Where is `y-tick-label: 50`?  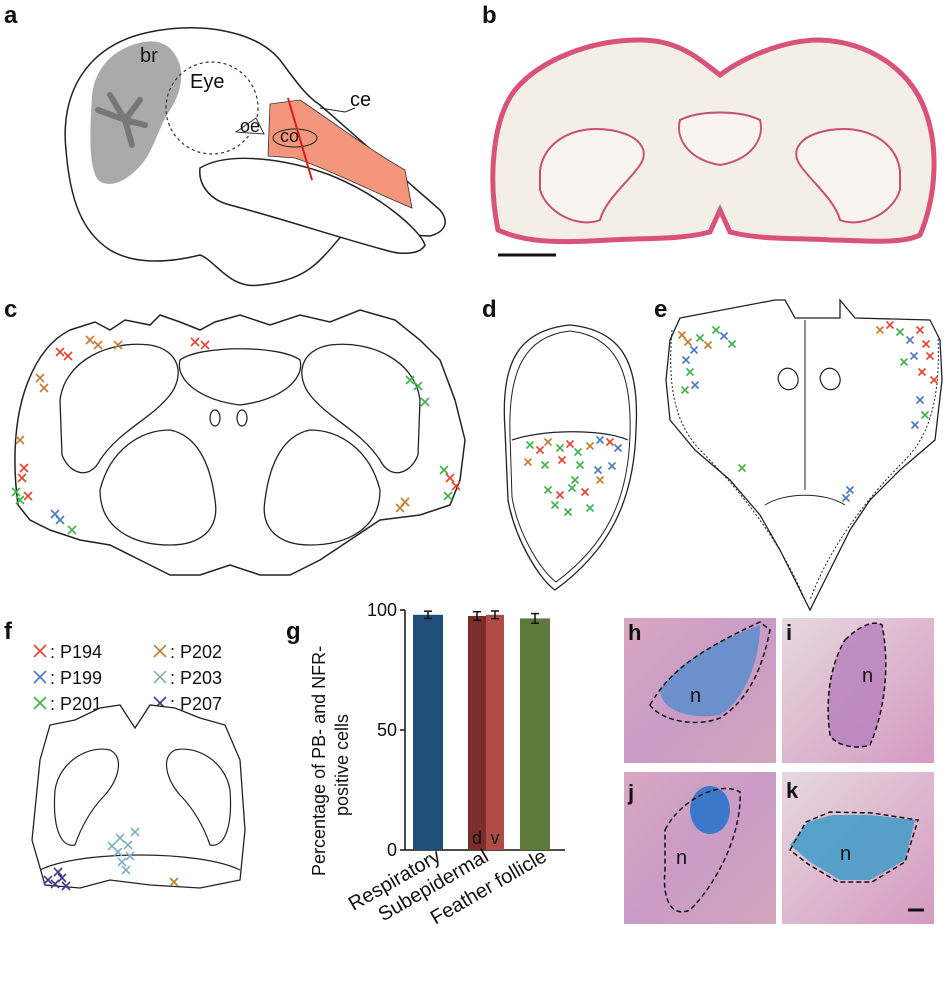
y-tick-label: 50 is located at coordinates (387, 730).